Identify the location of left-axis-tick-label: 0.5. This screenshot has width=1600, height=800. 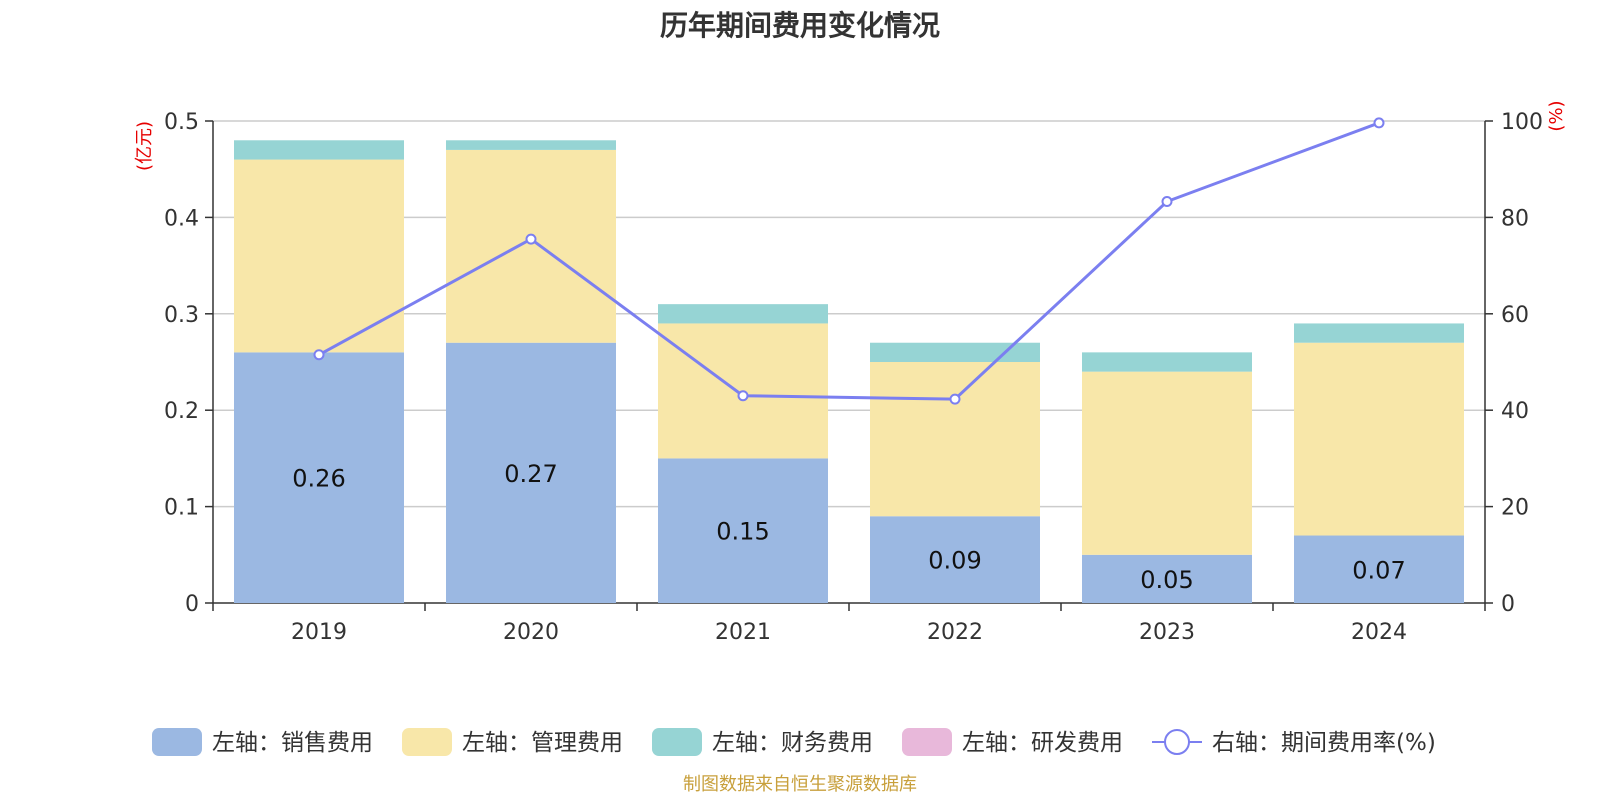
(181, 122).